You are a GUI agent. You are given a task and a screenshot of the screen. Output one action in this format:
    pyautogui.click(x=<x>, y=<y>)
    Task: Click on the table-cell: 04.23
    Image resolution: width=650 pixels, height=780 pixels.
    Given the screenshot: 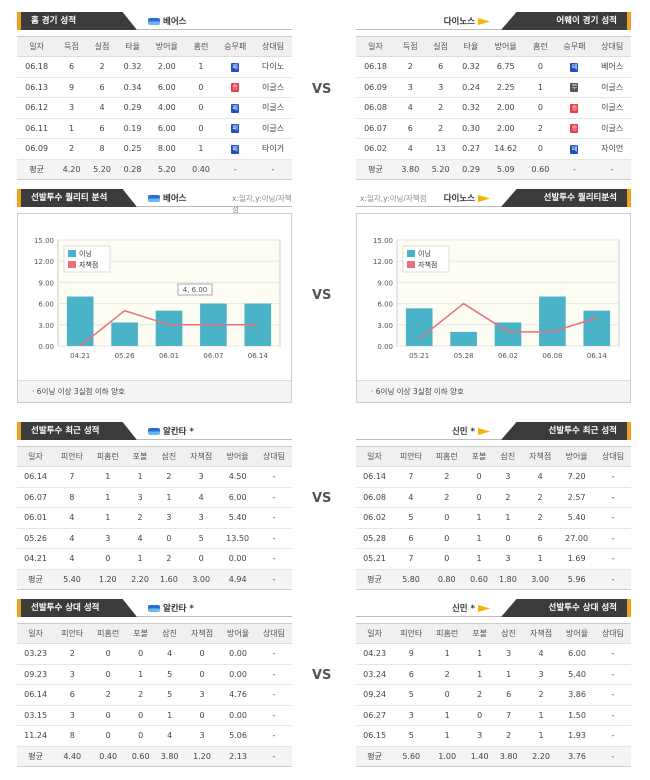 What is the action you would take?
    pyautogui.click(x=375, y=654)
    